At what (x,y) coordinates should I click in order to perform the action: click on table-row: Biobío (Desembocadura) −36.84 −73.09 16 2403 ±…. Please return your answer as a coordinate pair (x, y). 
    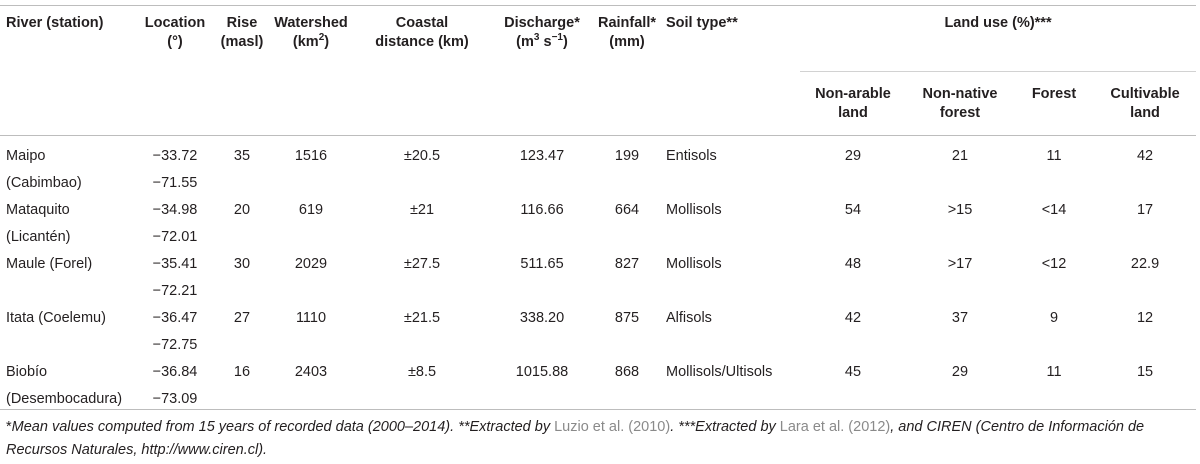
    Looking at the image, I should click on (598, 386).